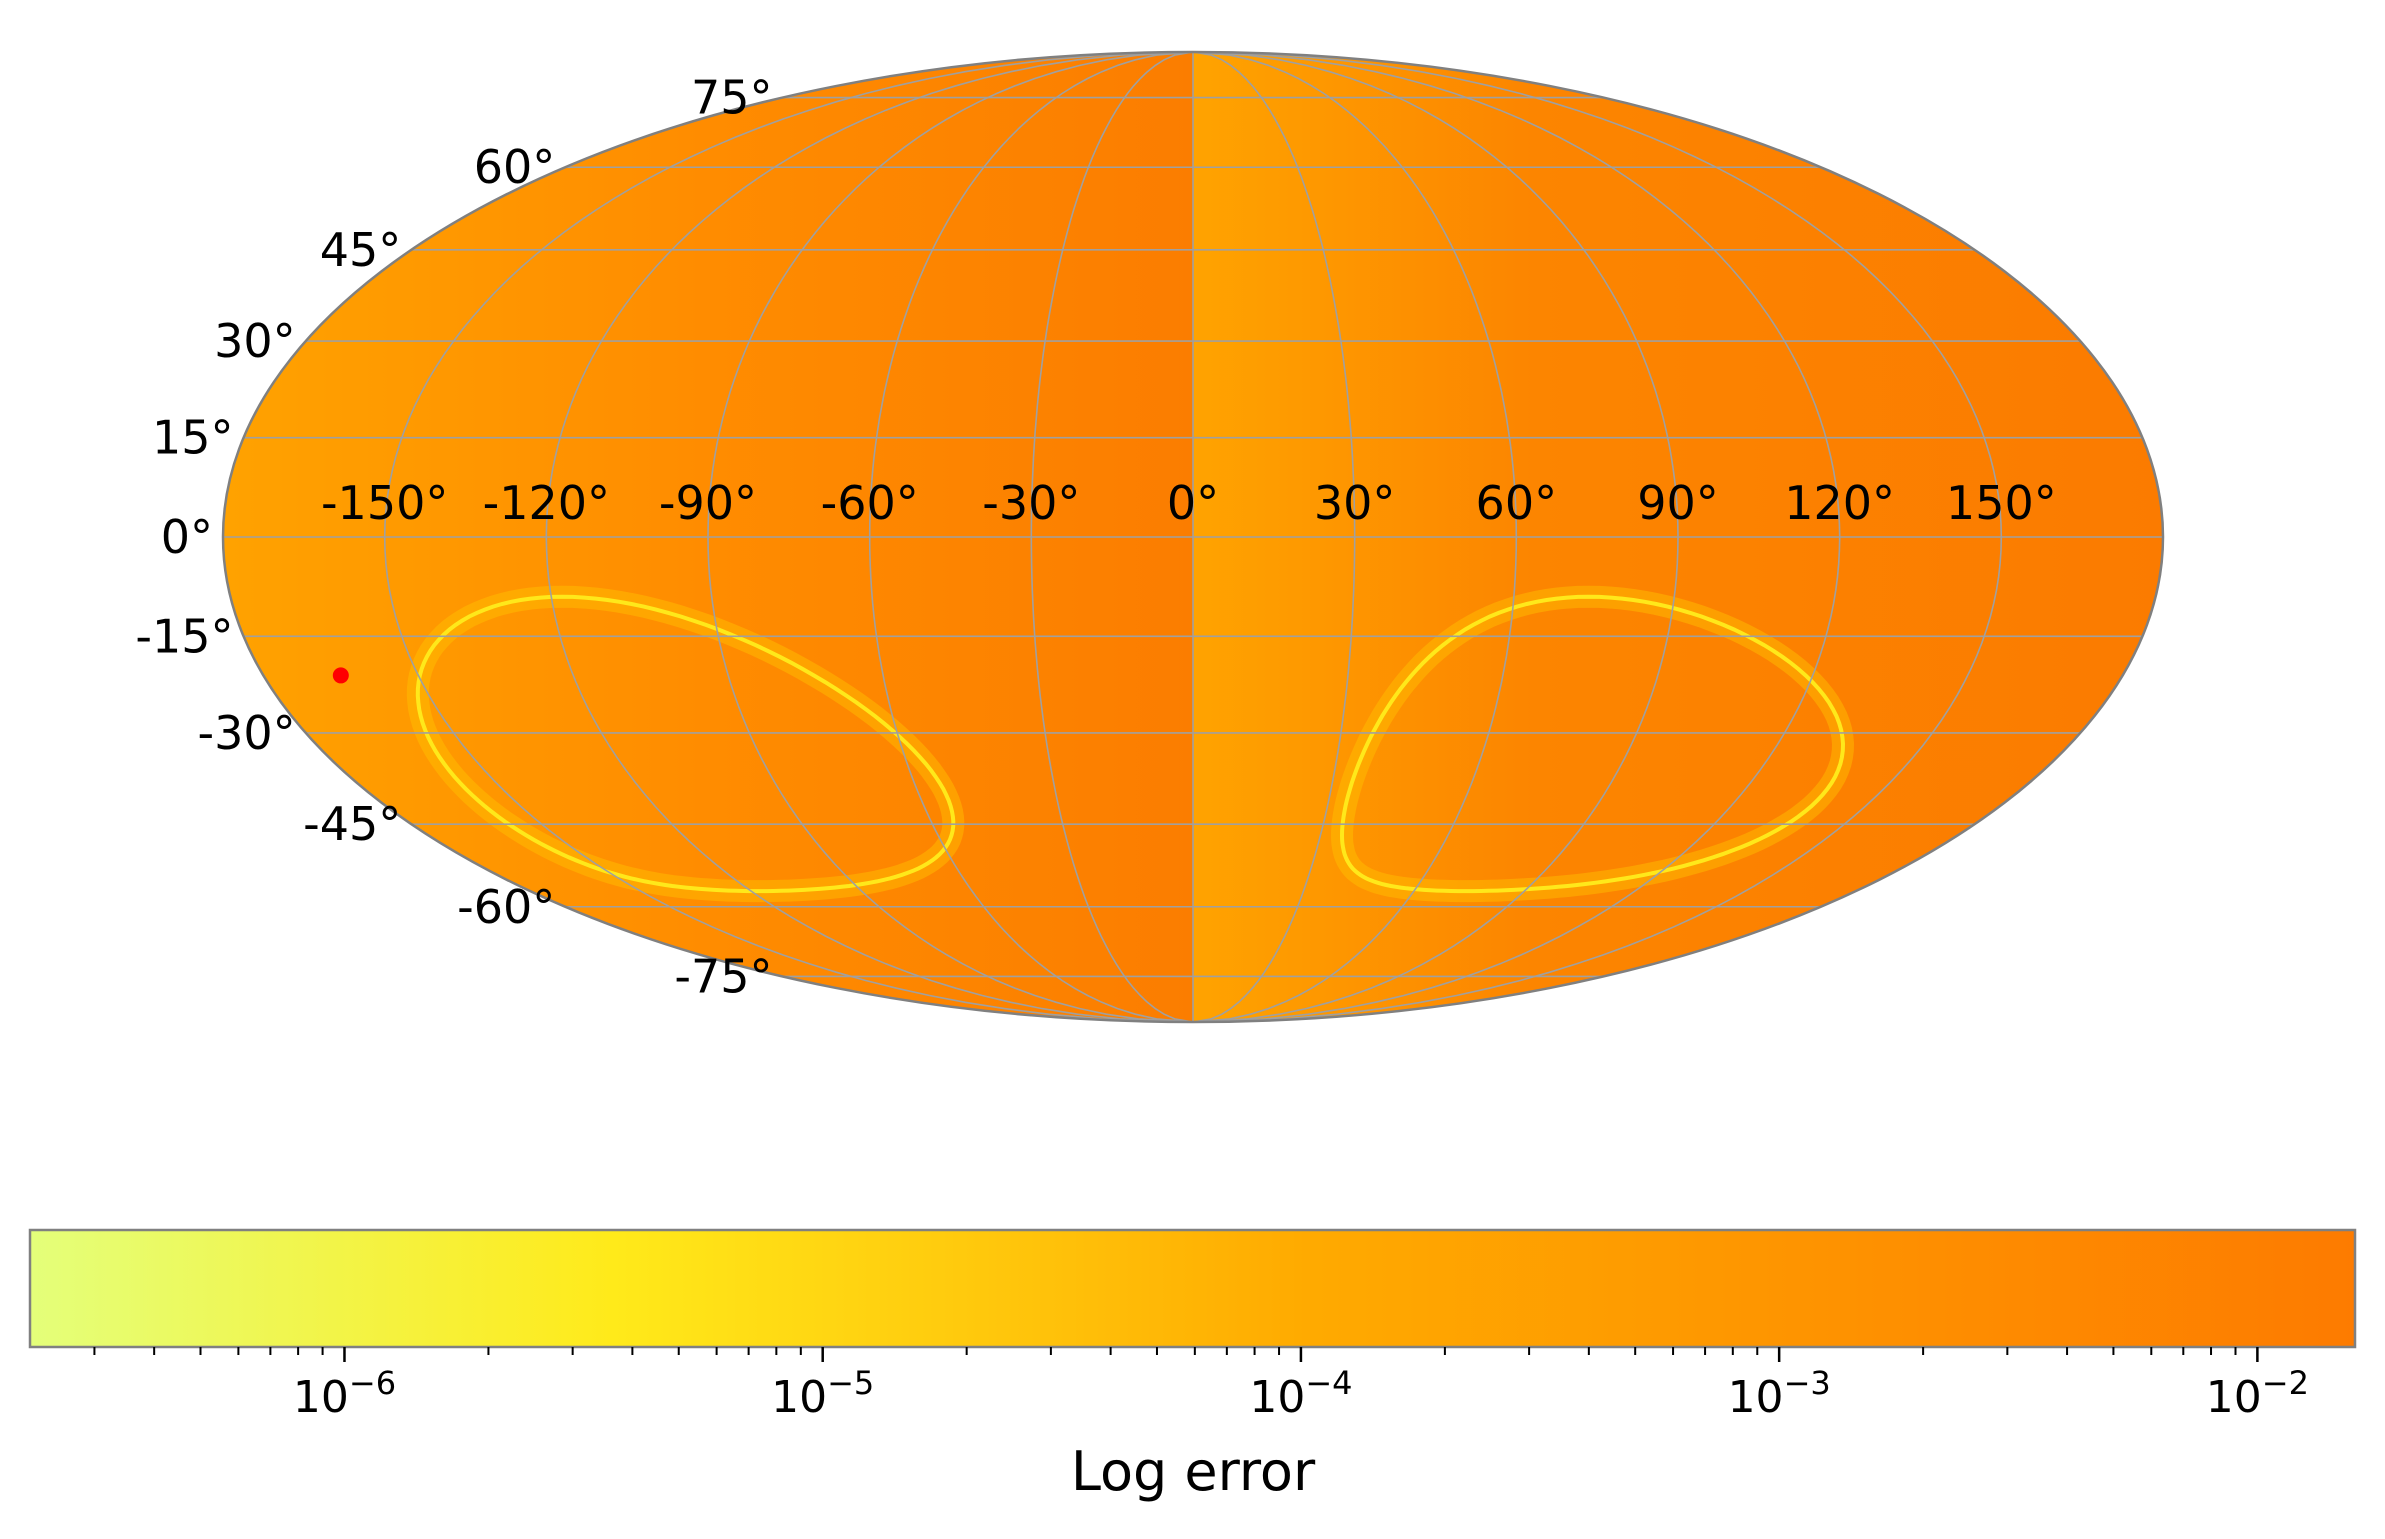 This screenshot has height=1539, width=2385. What do you see at coordinates (1193, 503) in the screenshot?
I see `longitude-tick-label: 0°` at bounding box center [1193, 503].